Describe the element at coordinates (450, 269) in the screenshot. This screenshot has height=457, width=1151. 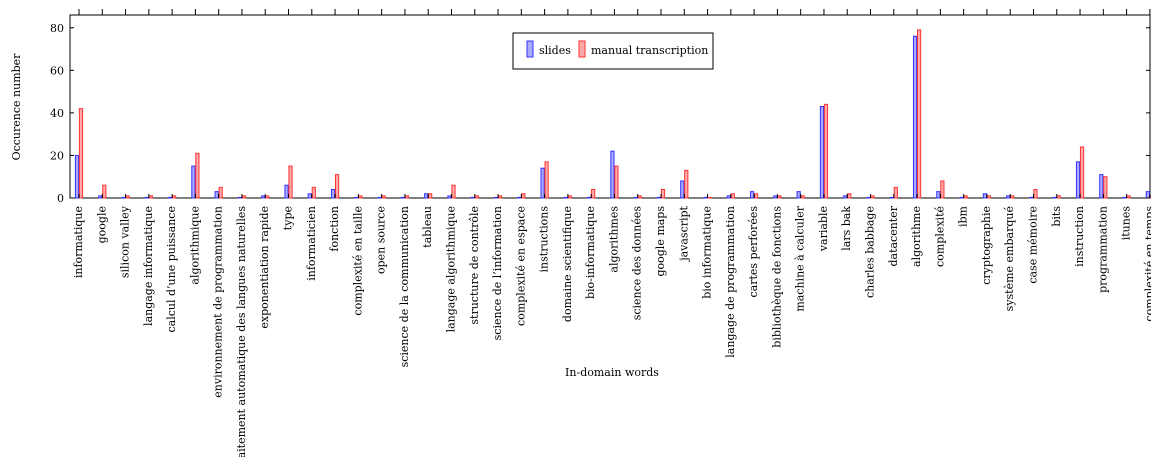
I see `x-tick-label: langage algorithmique` at that location.